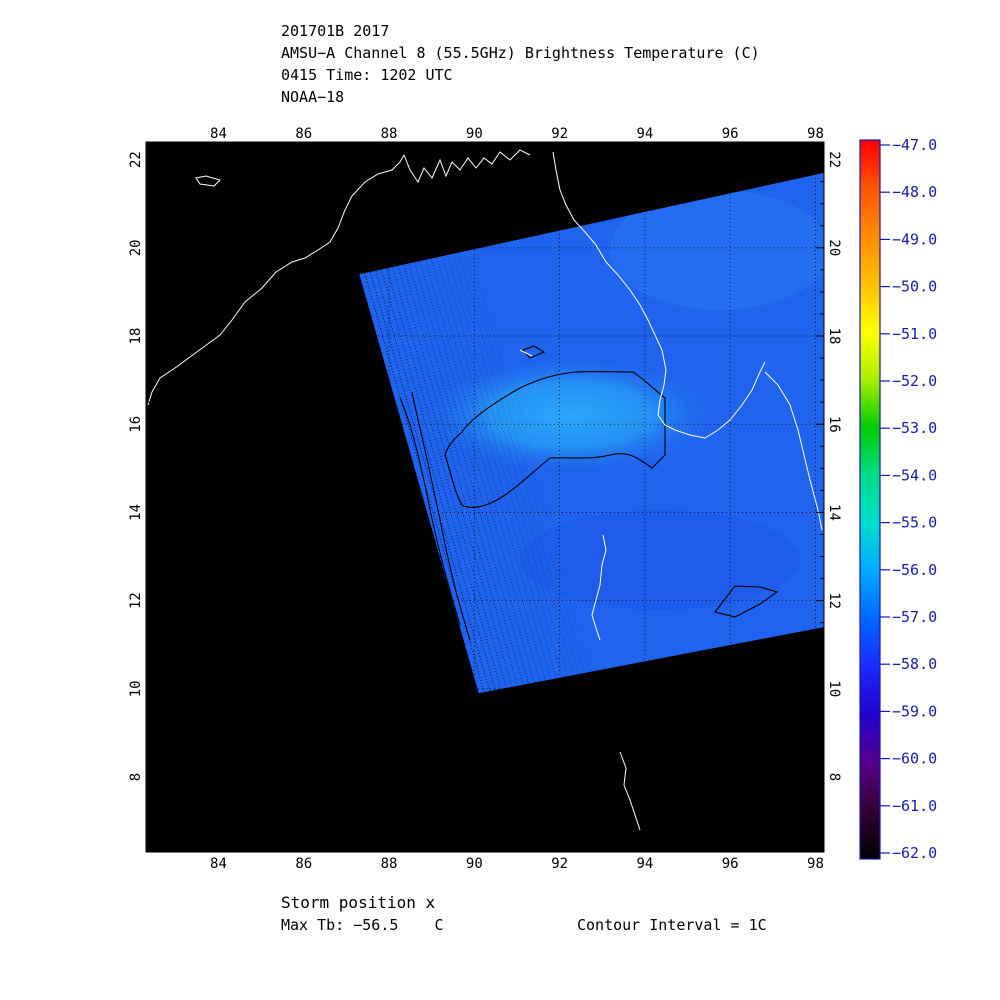 The height and width of the screenshot is (1000, 1000). Describe the element at coordinates (362, 925) in the screenshot. I see `max-tb-readout: Max Tb: −56.5 C` at that location.